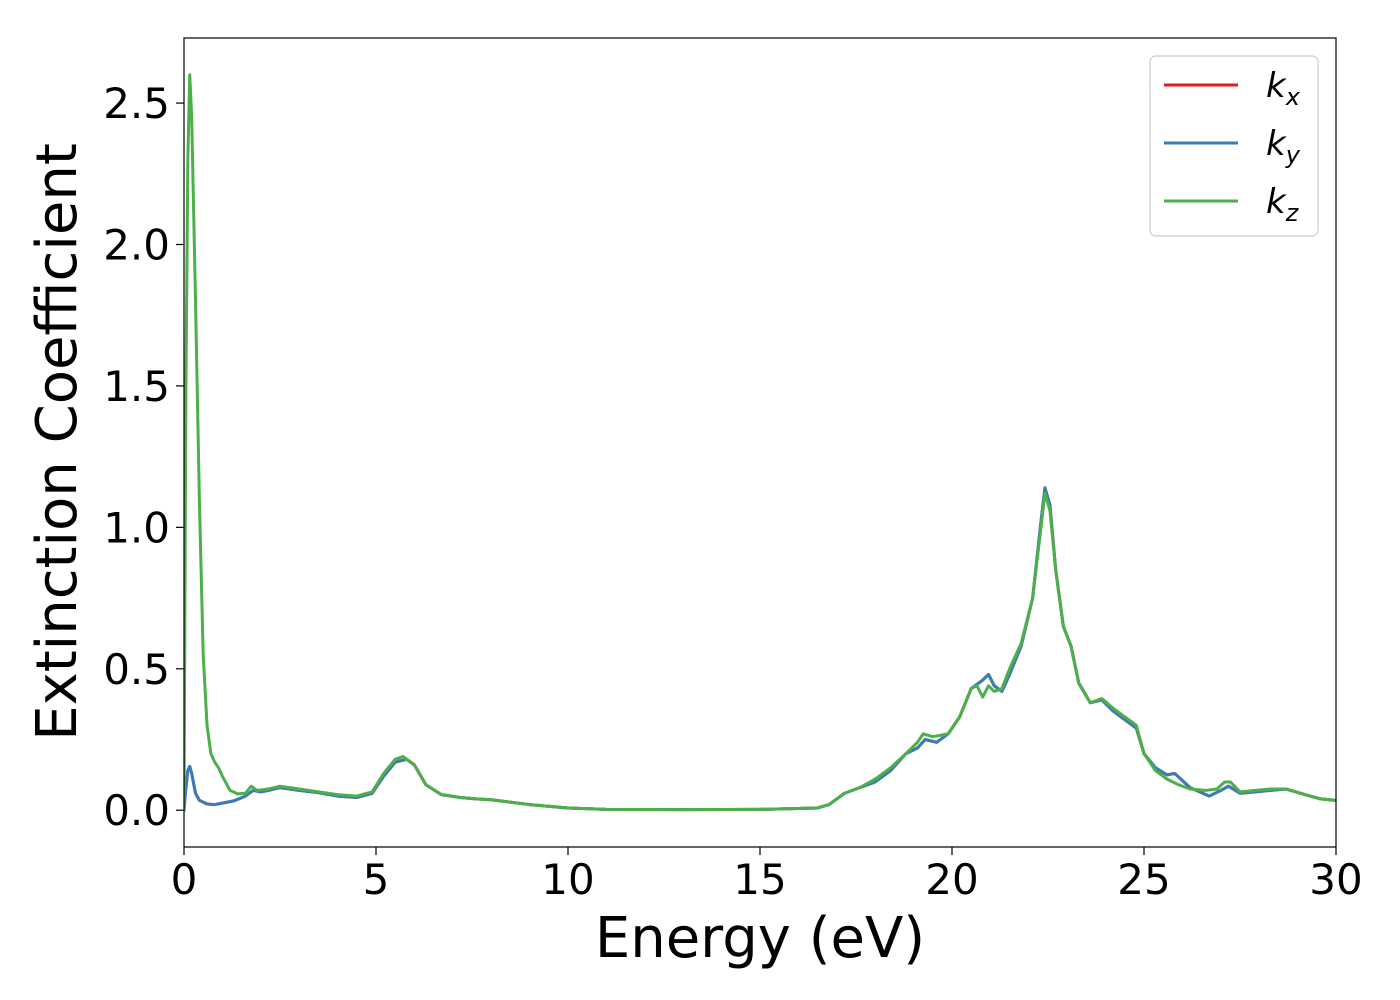 Image resolution: width=1400 pixels, height=1000 pixels. Describe the element at coordinates (1292, 213) in the screenshot. I see `legend-label-subscript: z` at that location.